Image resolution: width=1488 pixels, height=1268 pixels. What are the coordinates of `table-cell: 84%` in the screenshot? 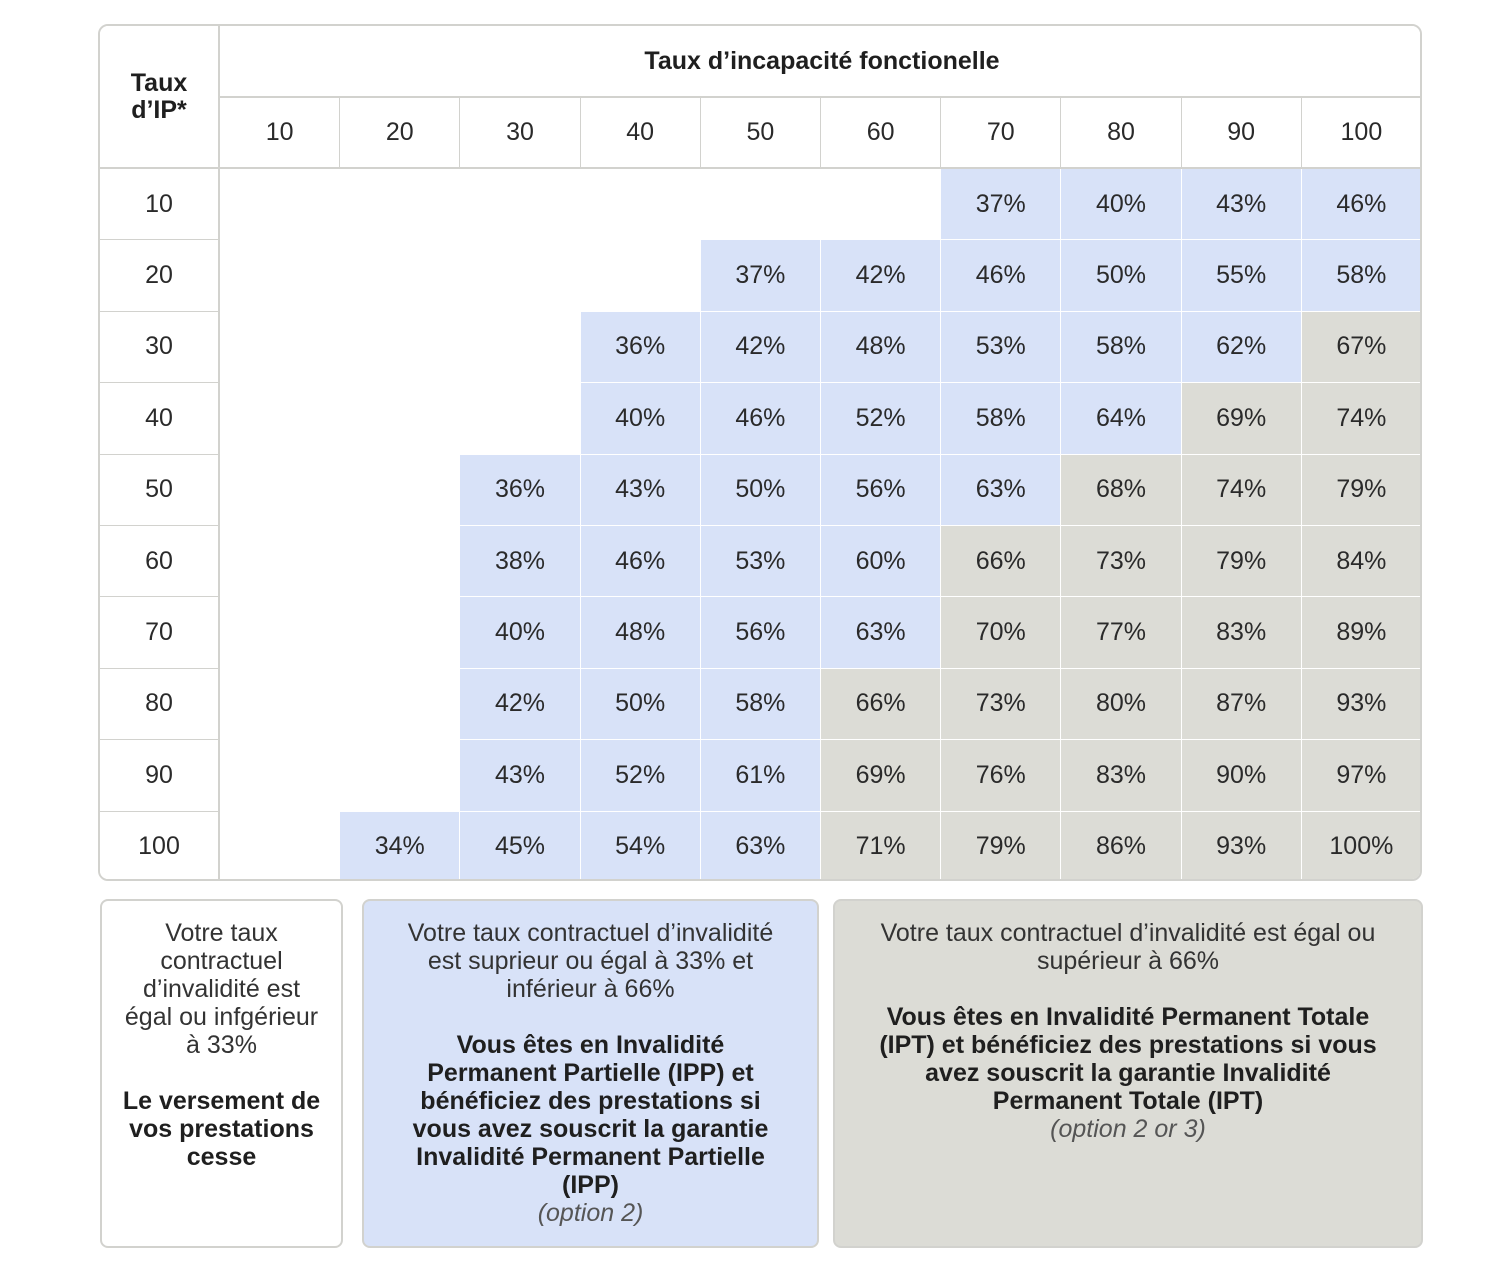 It's located at (1360, 562).